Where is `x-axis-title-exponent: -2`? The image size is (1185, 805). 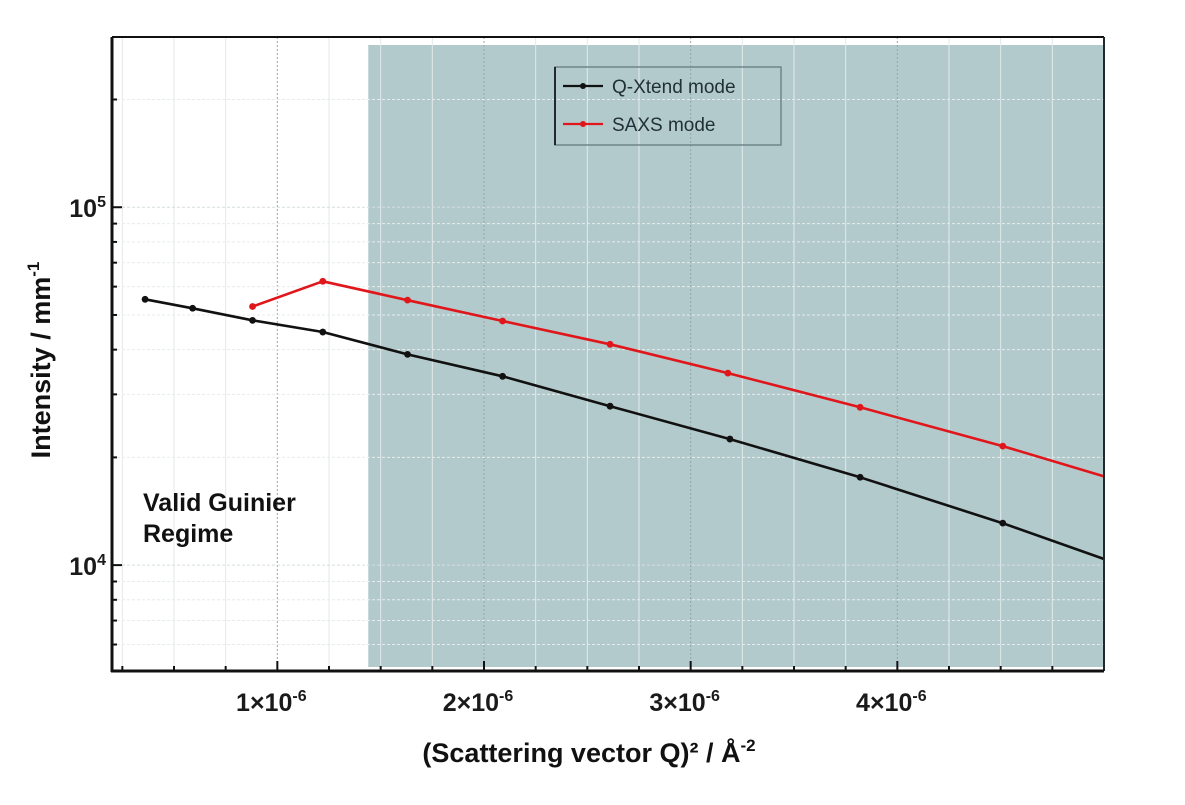
x-axis-title-exponent: -2 is located at coordinates (747, 745).